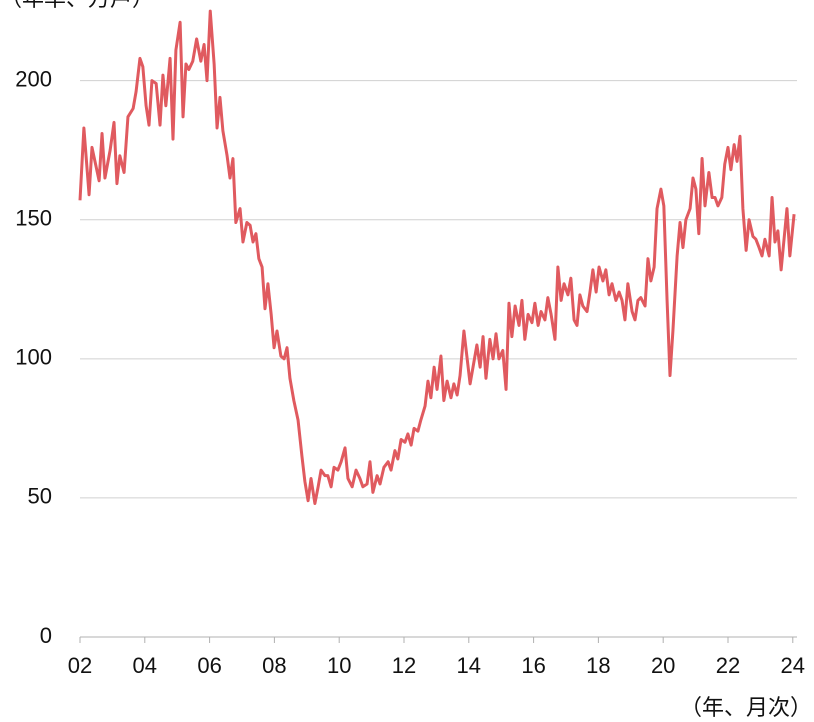 This screenshot has height=722, width=814. I want to click on x-tick-label: 08, so click(274, 665).